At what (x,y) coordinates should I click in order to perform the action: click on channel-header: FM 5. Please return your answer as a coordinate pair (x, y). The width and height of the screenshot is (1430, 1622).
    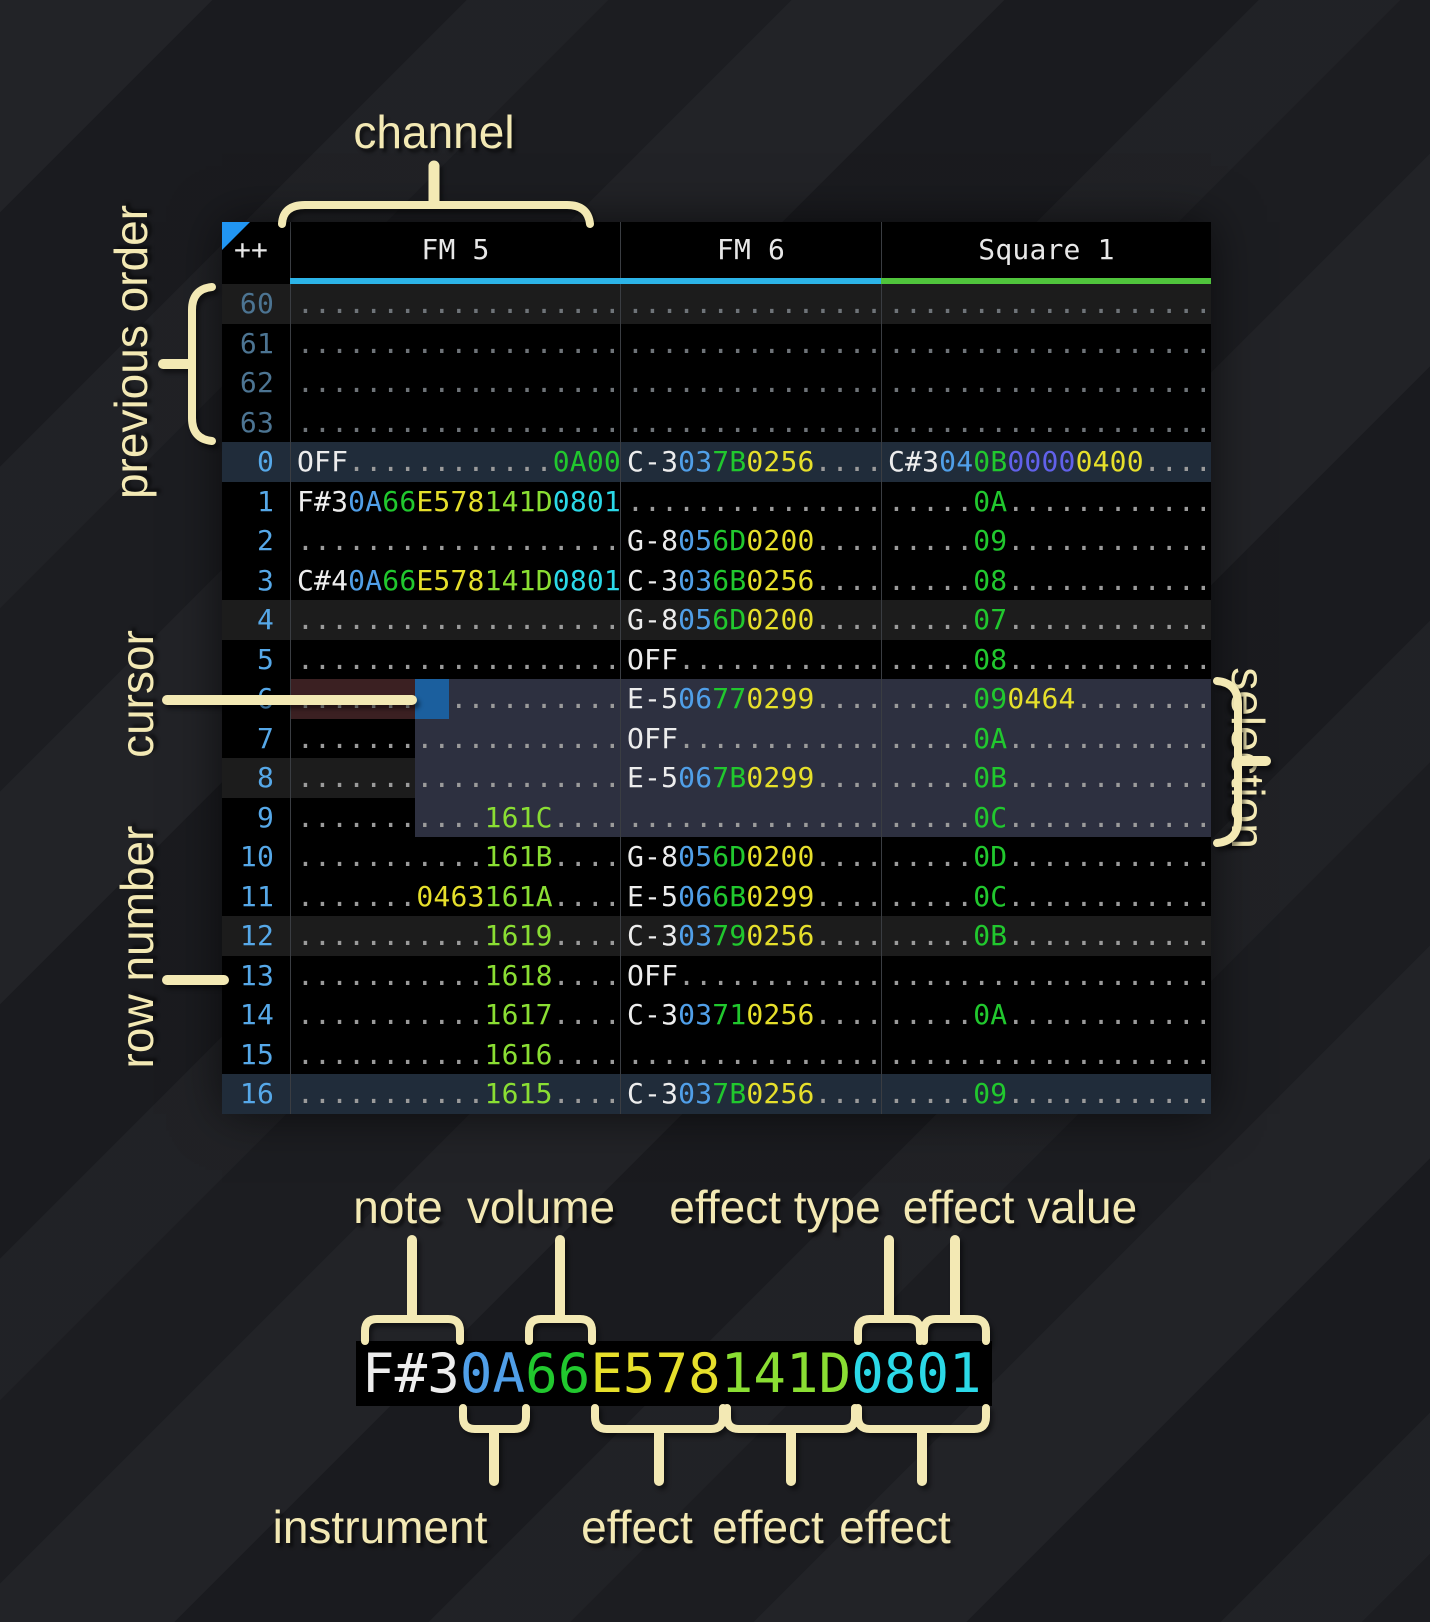
    Looking at the image, I should click on (455, 250).